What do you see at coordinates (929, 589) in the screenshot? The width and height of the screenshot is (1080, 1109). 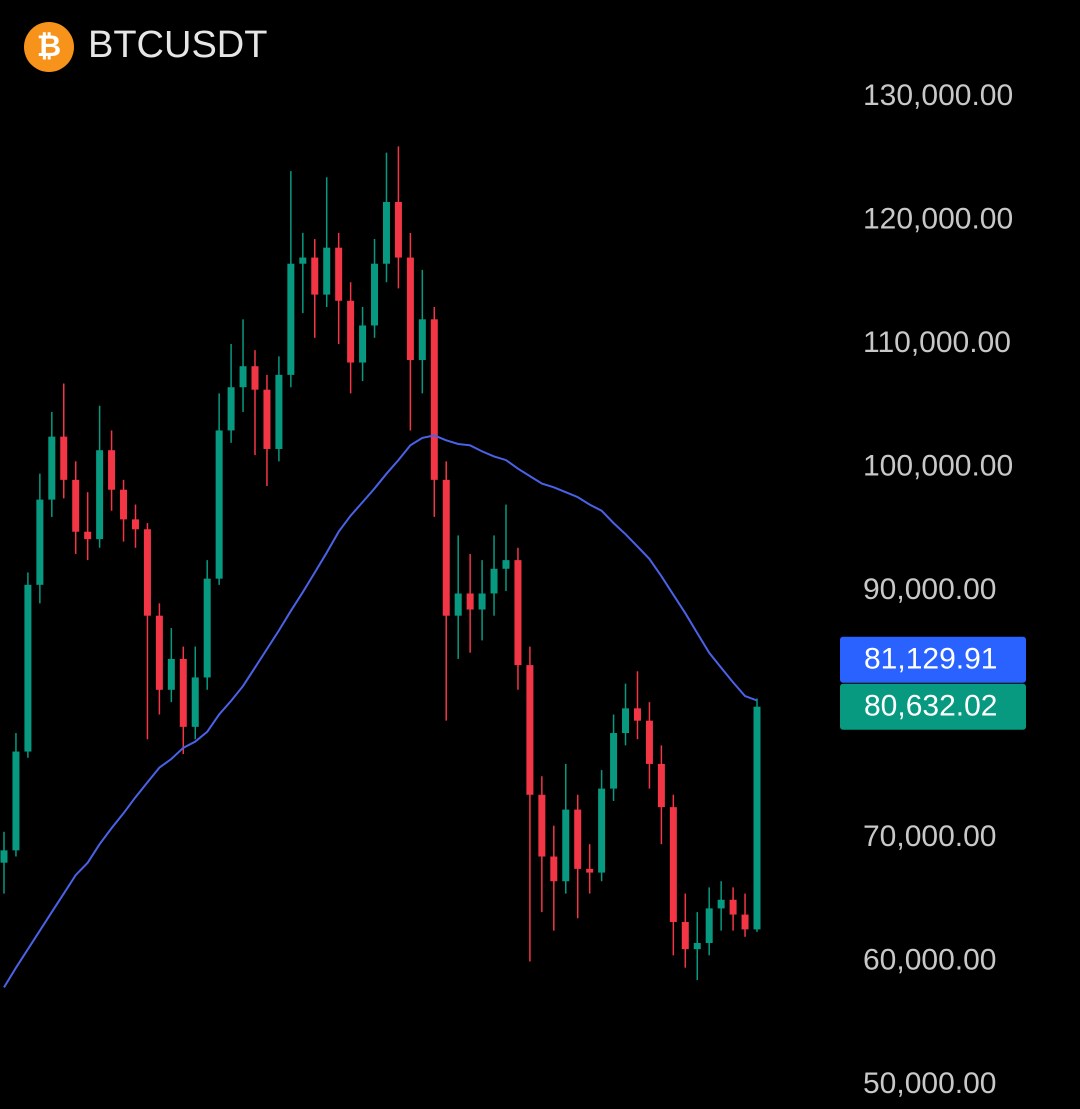 I see `y-tick-label: 90,000.00` at bounding box center [929, 589].